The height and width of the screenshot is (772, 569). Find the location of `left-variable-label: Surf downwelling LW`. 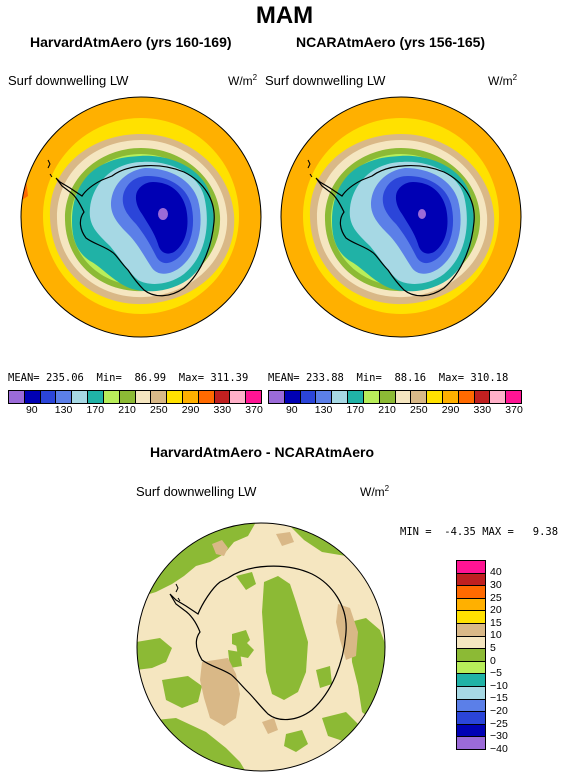

left-variable-label: Surf downwelling LW is located at coordinates (68, 80).